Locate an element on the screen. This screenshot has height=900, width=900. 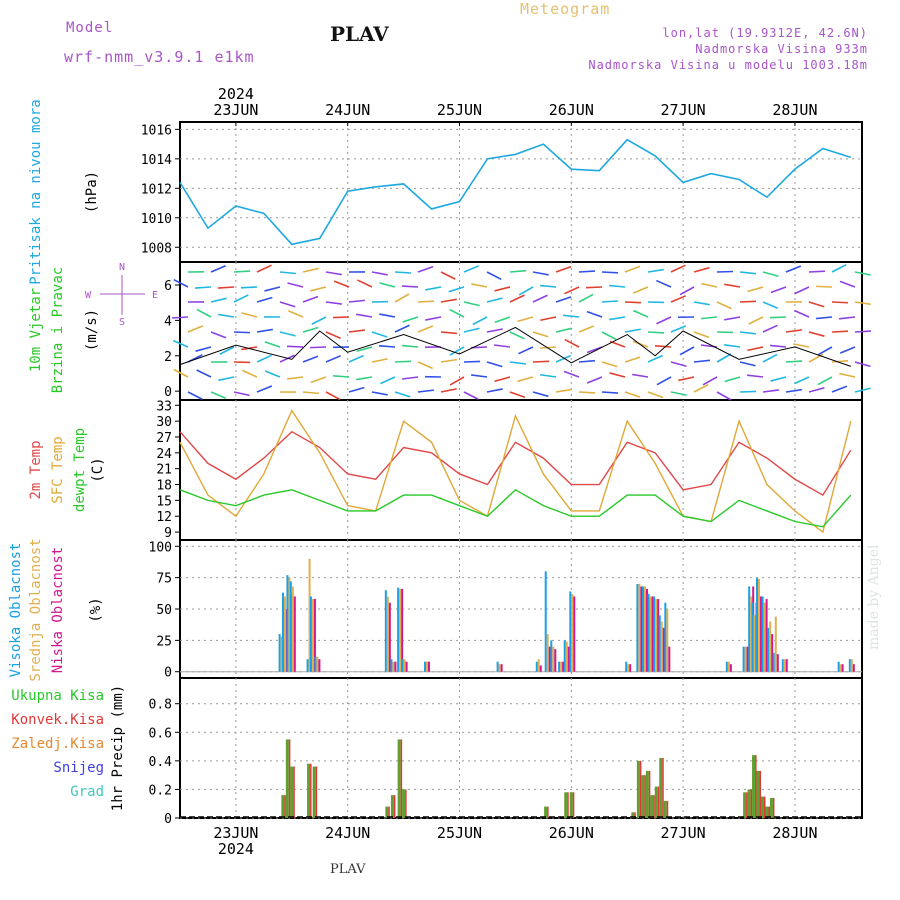
total-precip-bar is located at coordinates (652, 806).